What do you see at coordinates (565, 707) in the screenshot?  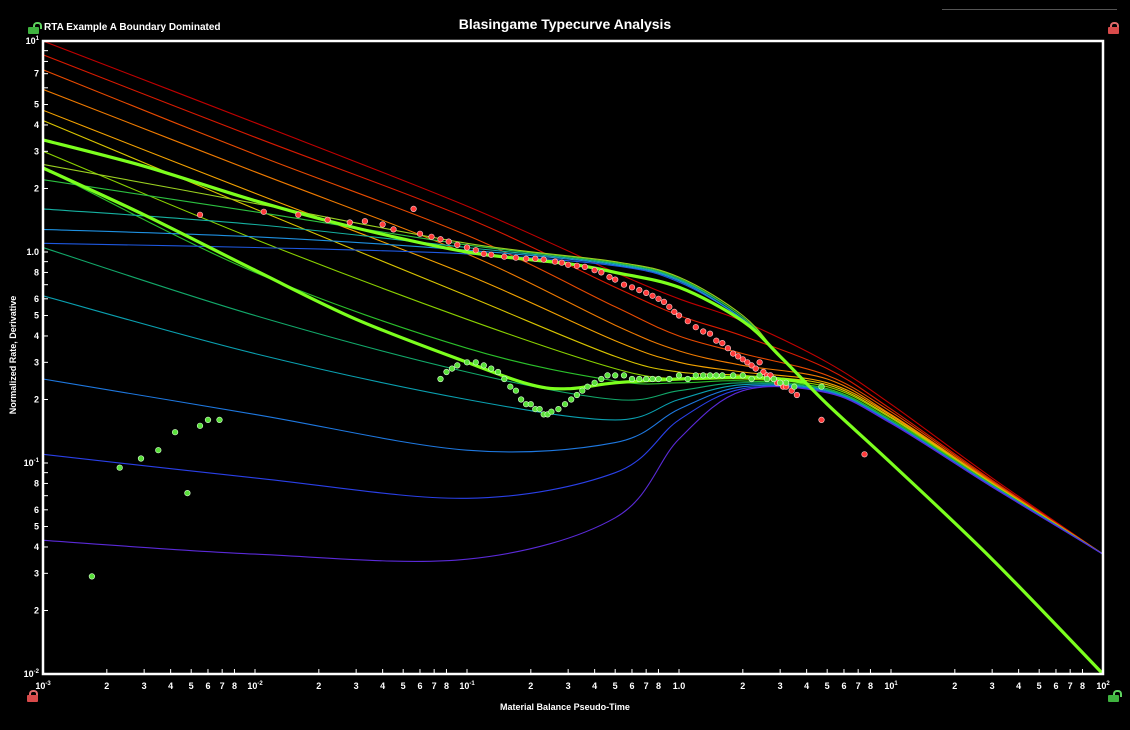 I see `x-axis-label: Material Balance Pseudo-Time` at bounding box center [565, 707].